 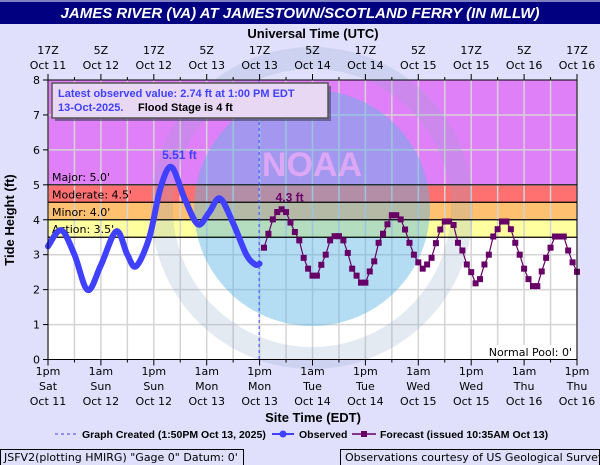 I want to click on x-axis-title: Site Time (EDT), so click(x=313, y=417).